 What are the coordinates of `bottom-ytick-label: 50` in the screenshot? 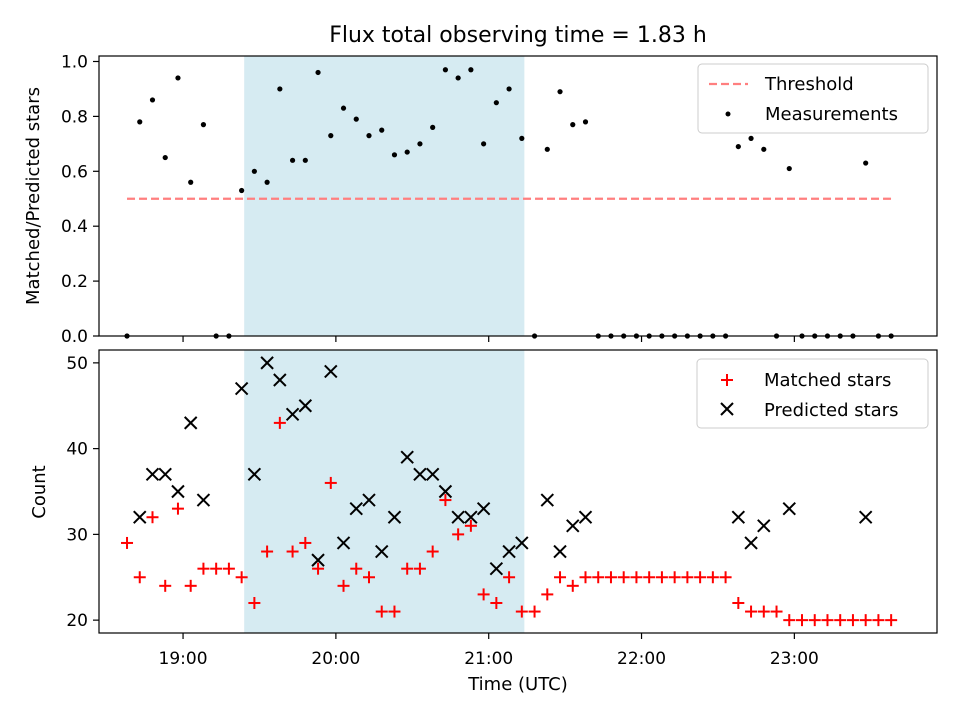 It's located at (77, 364).